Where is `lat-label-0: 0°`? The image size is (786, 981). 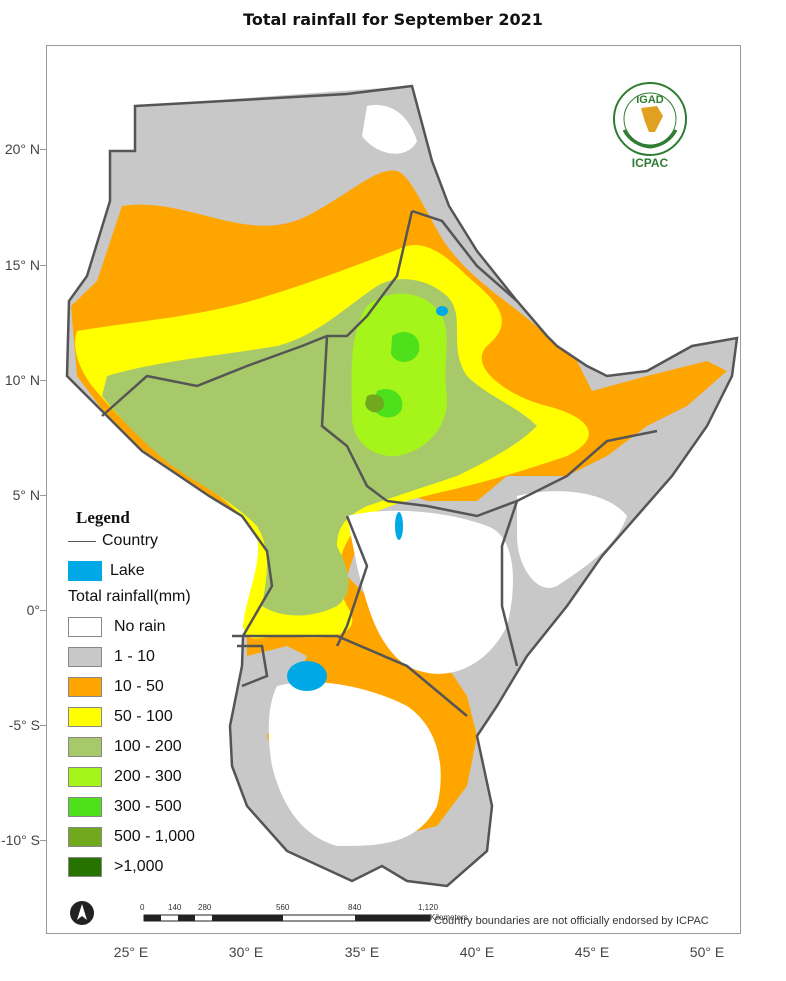 lat-label-0: 0° is located at coordinates (33, 610).